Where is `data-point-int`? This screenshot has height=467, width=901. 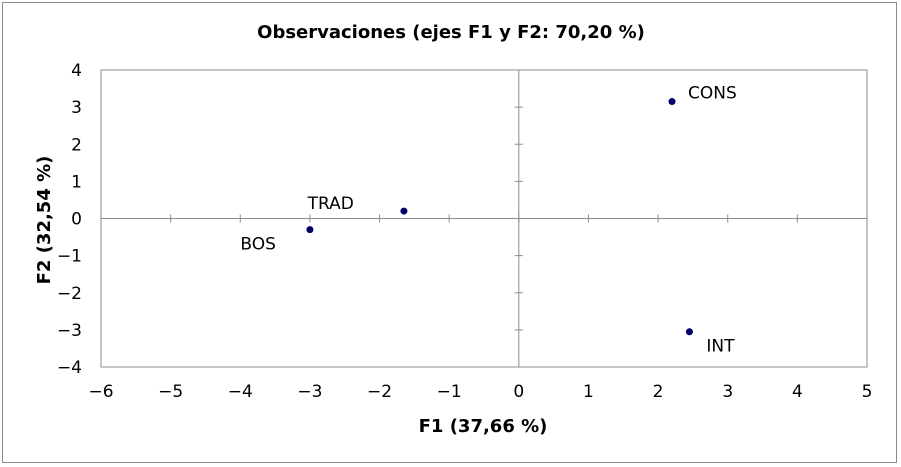
data-point-int is located at coordinates (689, 332).